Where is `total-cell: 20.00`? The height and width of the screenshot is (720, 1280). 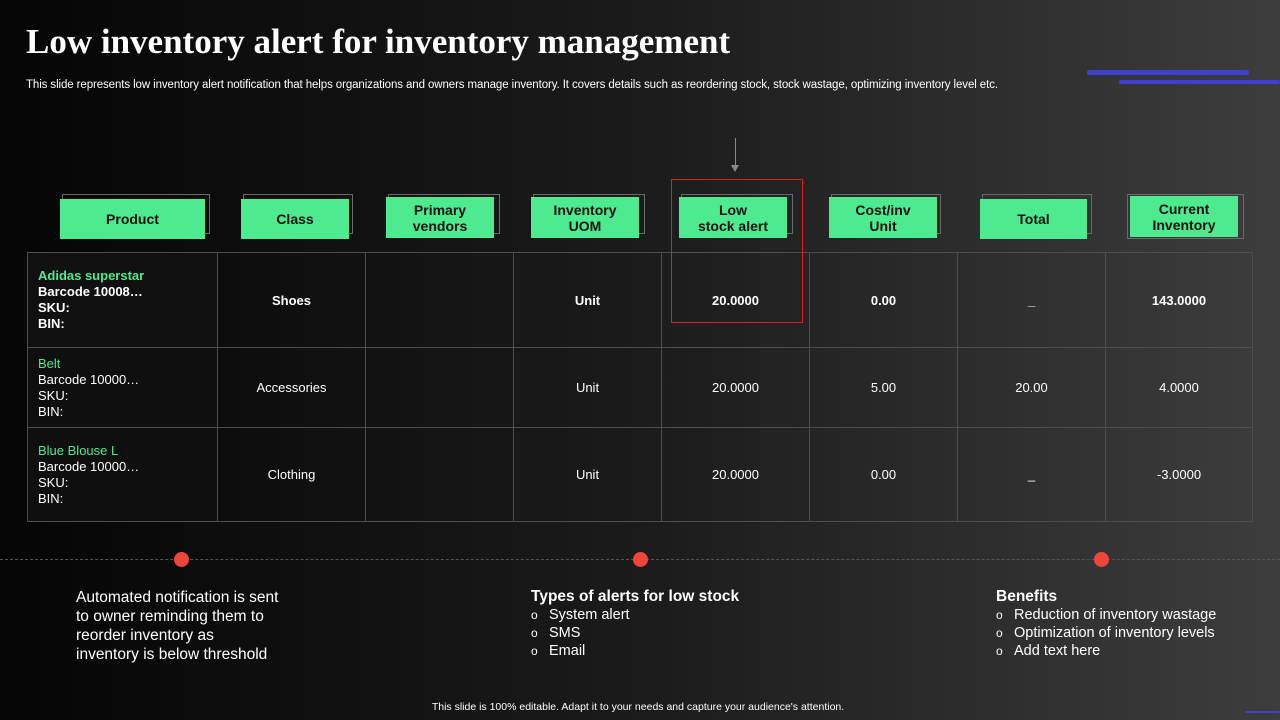 total-cell: 20.00 is located at coordinates (1031, 387).